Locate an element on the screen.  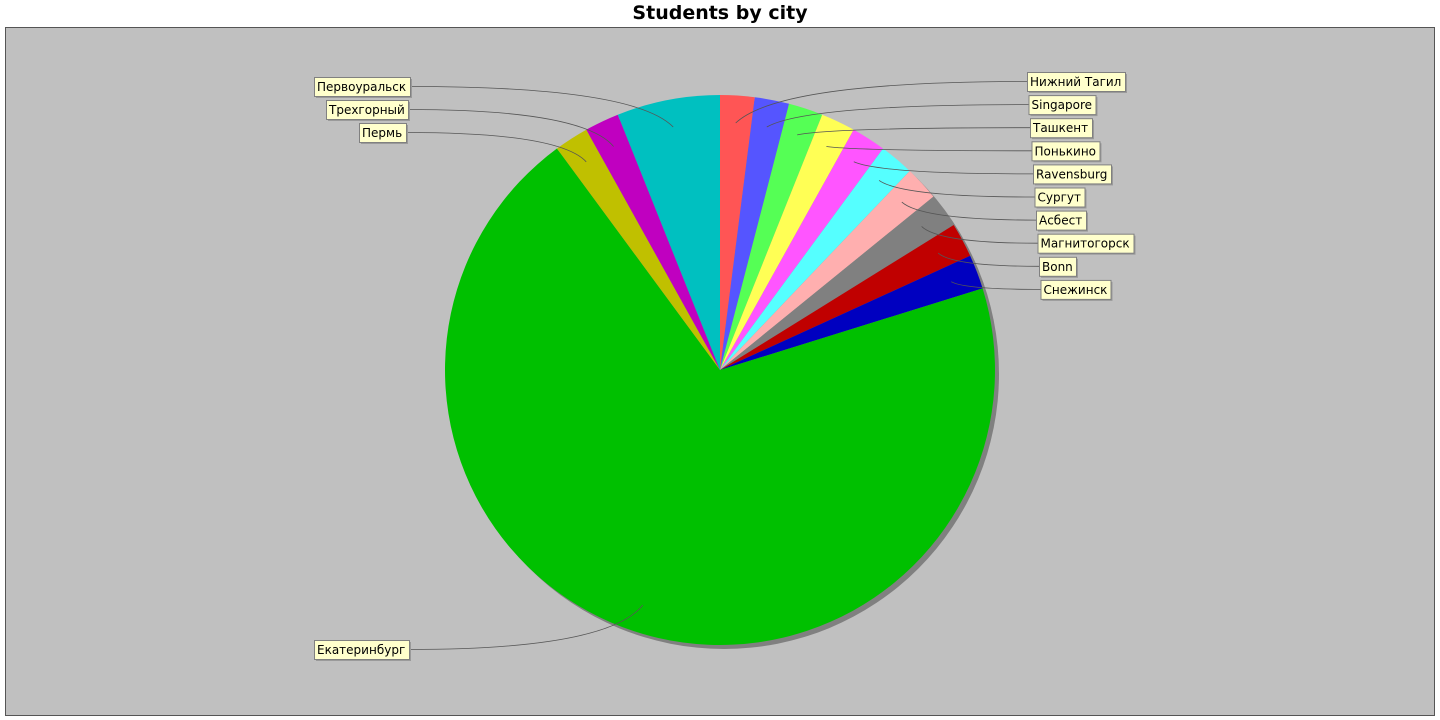
leader-line-магнитогорск is located at coordinates (979, 235).